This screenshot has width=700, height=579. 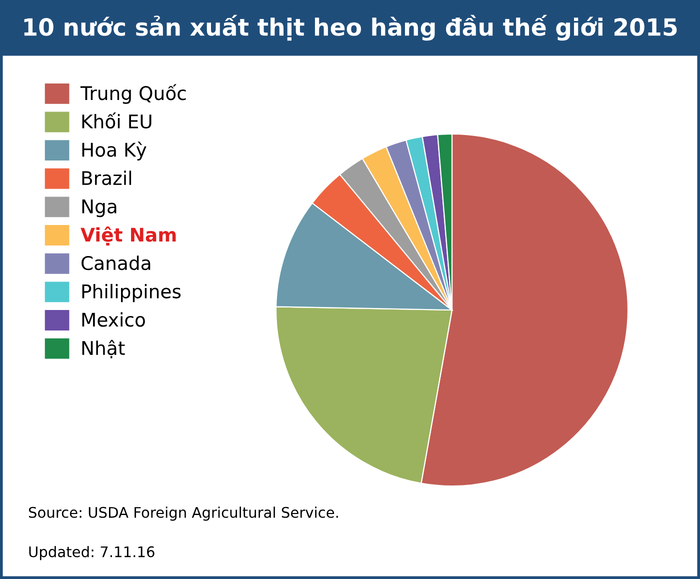 I want to click on source-note: Source: USDA Foreign Agricultural Service., so click(x=183, y=513).